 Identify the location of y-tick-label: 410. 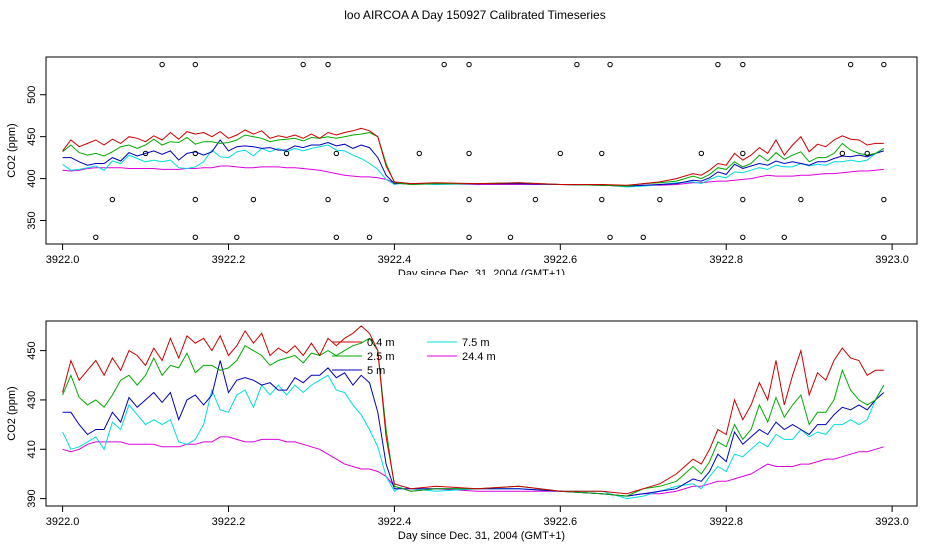
(32, 449).